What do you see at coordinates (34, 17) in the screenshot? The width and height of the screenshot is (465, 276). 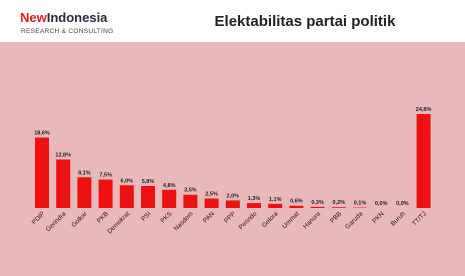 I see `logo-part1: New` at bounding box center [34, 17].